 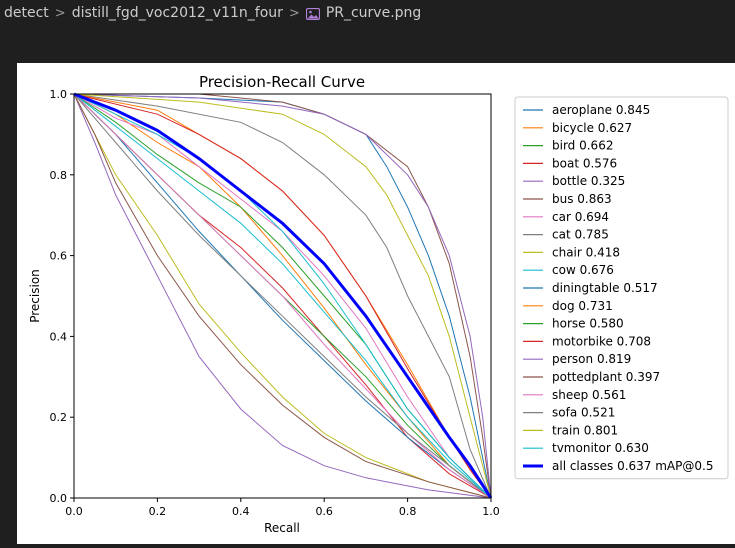 What do you see at coordinates (582, 146) in the screenshot?
I see `legend-label-bird: bird 0.662` at bounding box center [582, 146].